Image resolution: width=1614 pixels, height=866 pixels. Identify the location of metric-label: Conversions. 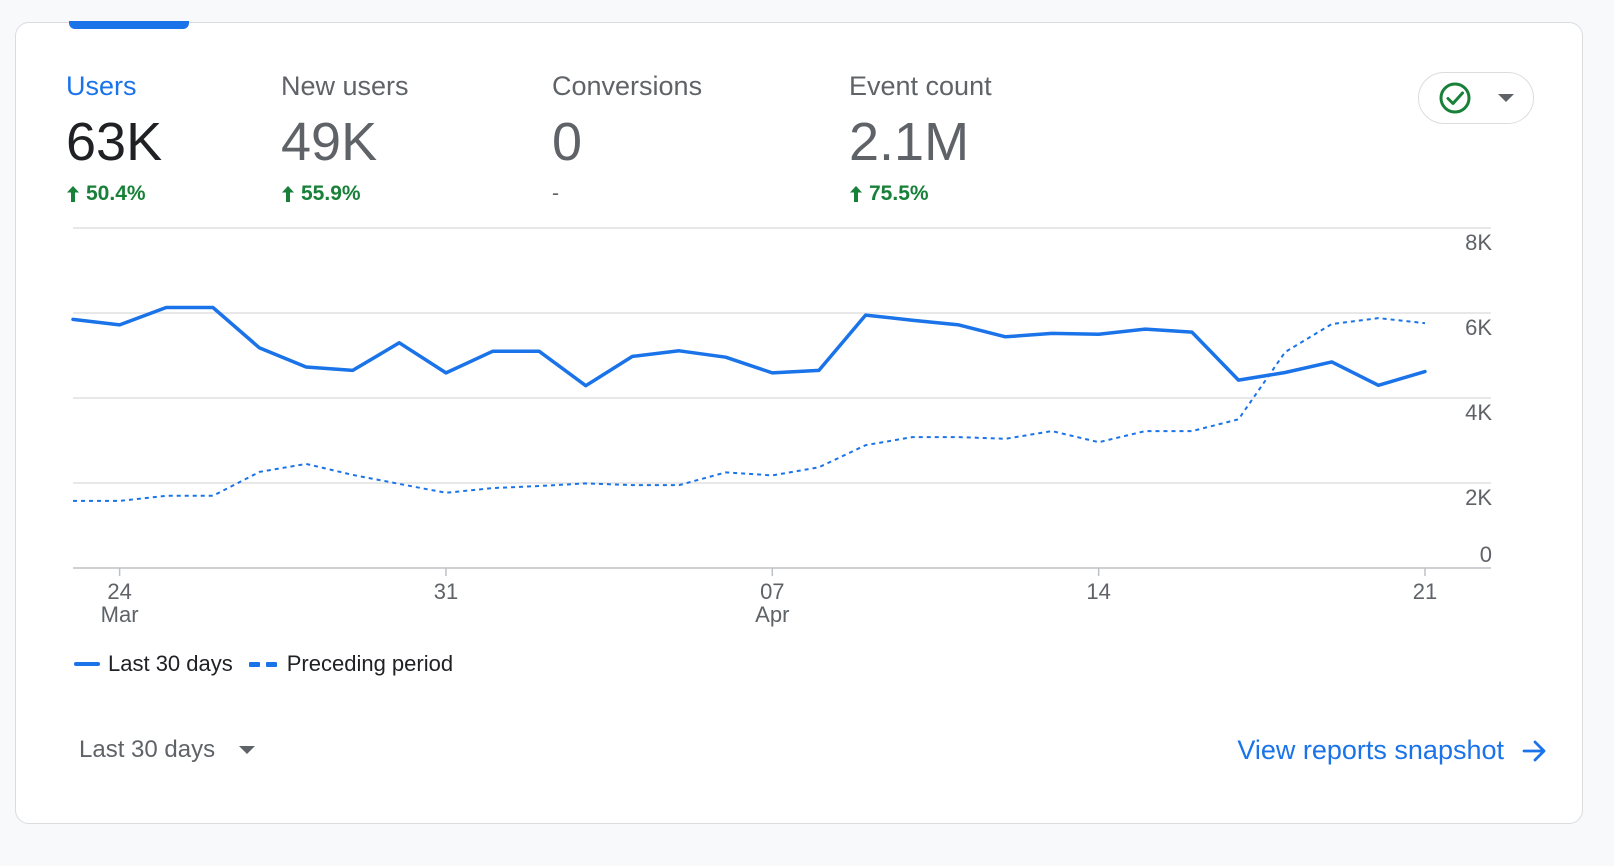
(627, 86).